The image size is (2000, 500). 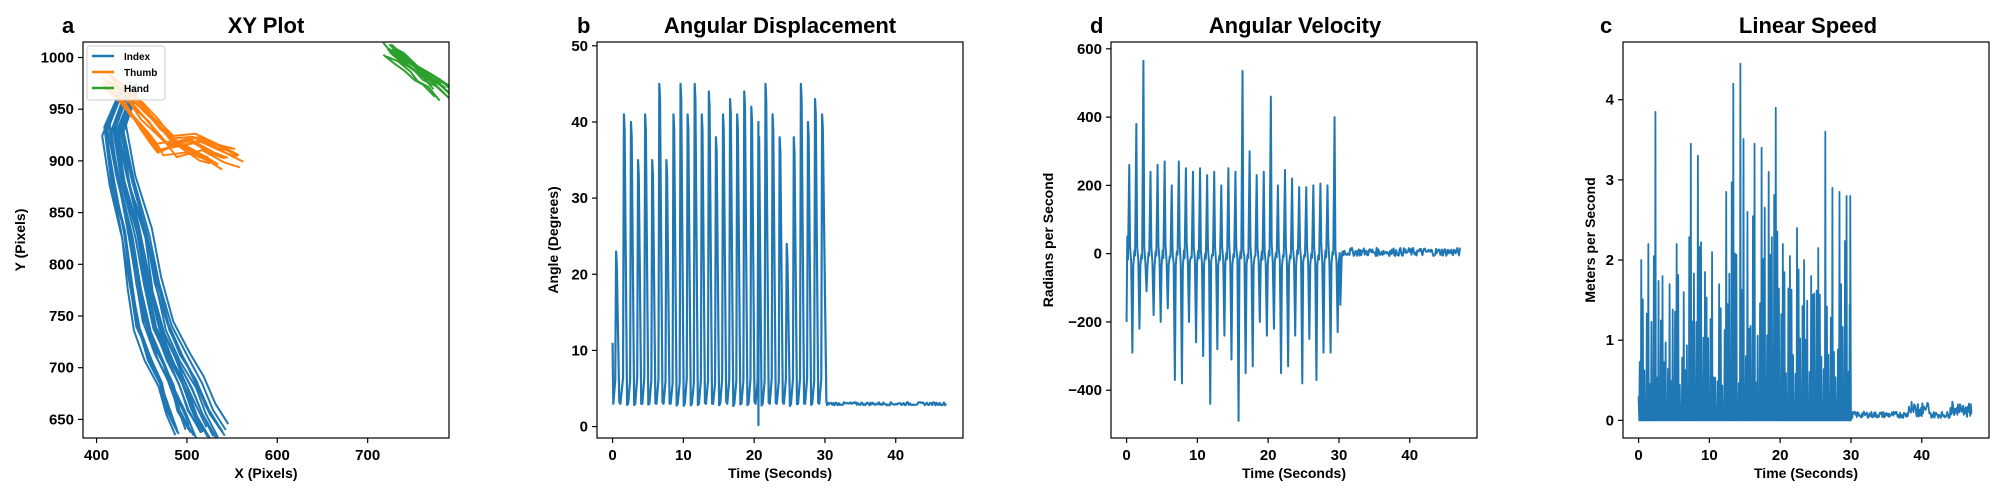 What do you see at coordinates (275, 240) in the screenshot?
I see `xy-plot-area` at bounding box center [275, 240].